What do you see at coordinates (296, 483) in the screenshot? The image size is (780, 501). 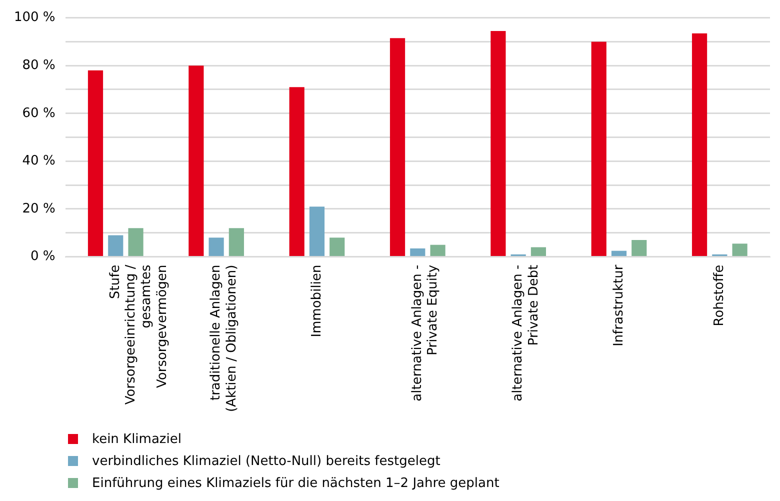 I see `legend-label: Einführung eines Klimaziels für die nächsten 1–2 Jahre geplant` at bounding box center [296, 483].